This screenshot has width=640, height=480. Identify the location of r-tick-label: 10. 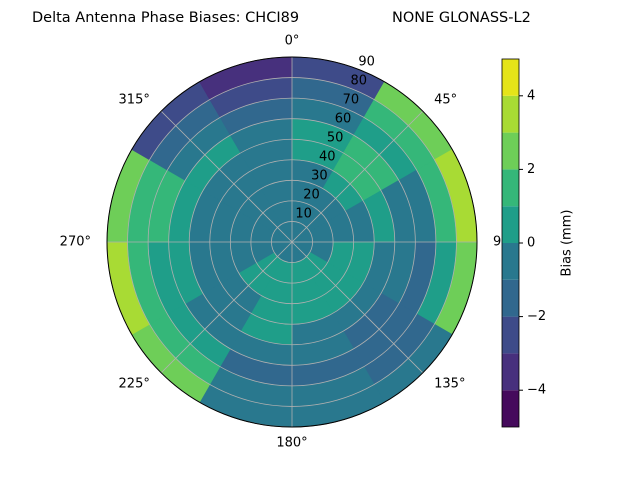
(303, 213).